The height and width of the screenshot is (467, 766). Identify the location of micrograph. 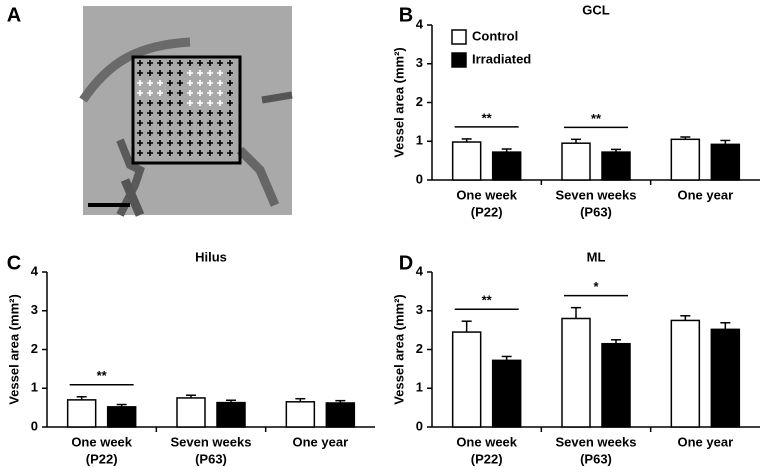
(186, 111).